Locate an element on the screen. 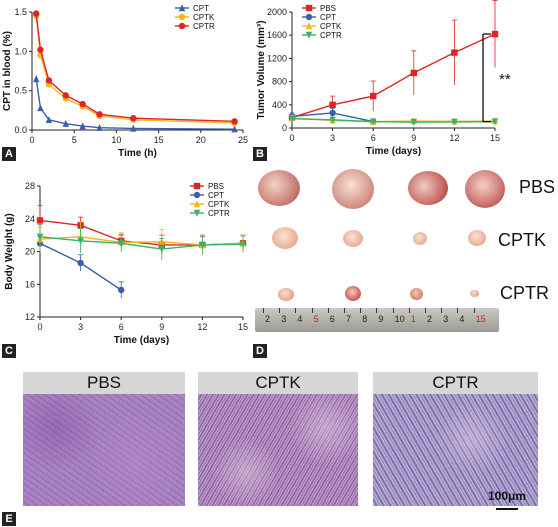 The height and width of the screenshot is (527, 558). x-tick-label: 6 is located at coordinates (121, 327).